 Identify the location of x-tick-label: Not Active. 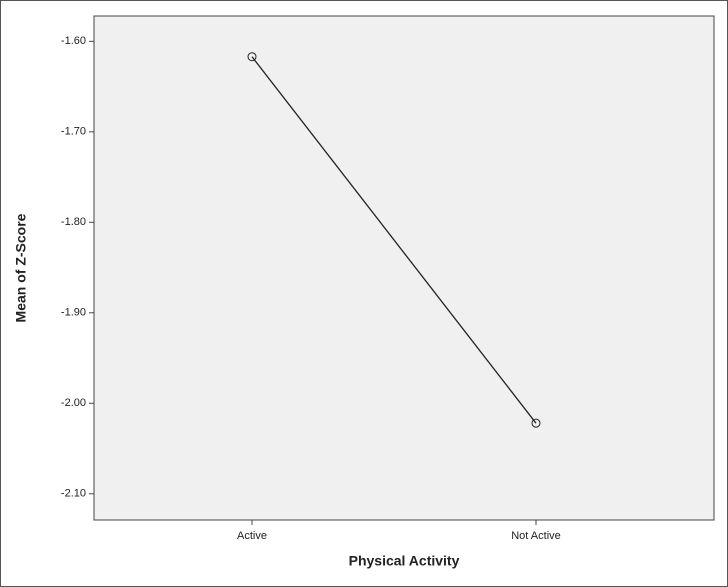
(536, 536).